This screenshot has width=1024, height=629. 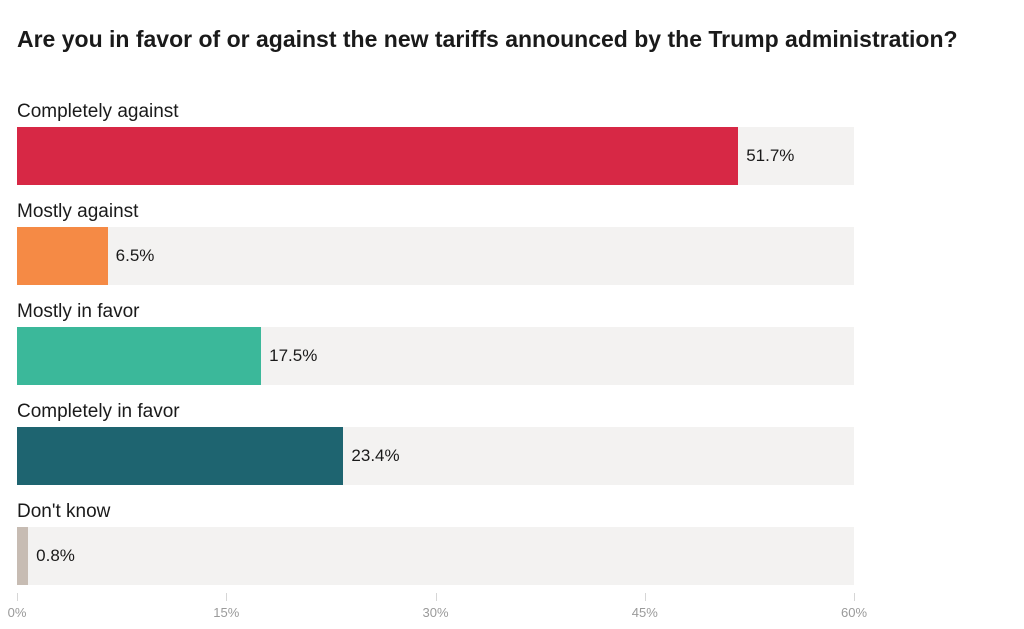 What do you see at coordinates (64, 511) in the screenshot?
I see `category-label: Don't know` at bounding box center [64, 511].